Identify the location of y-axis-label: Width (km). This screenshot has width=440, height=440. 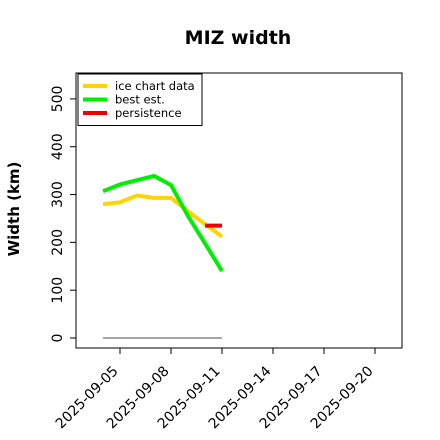
(14, 209).